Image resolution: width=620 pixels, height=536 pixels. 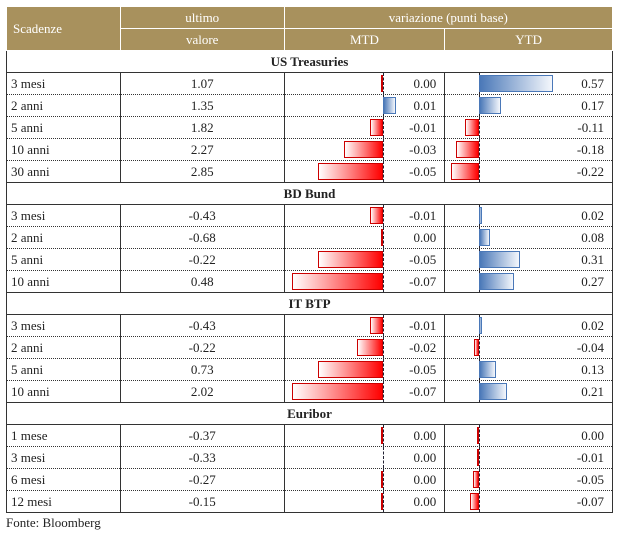 I want to click on change-value: 0.17, so click(x=592, y=105).